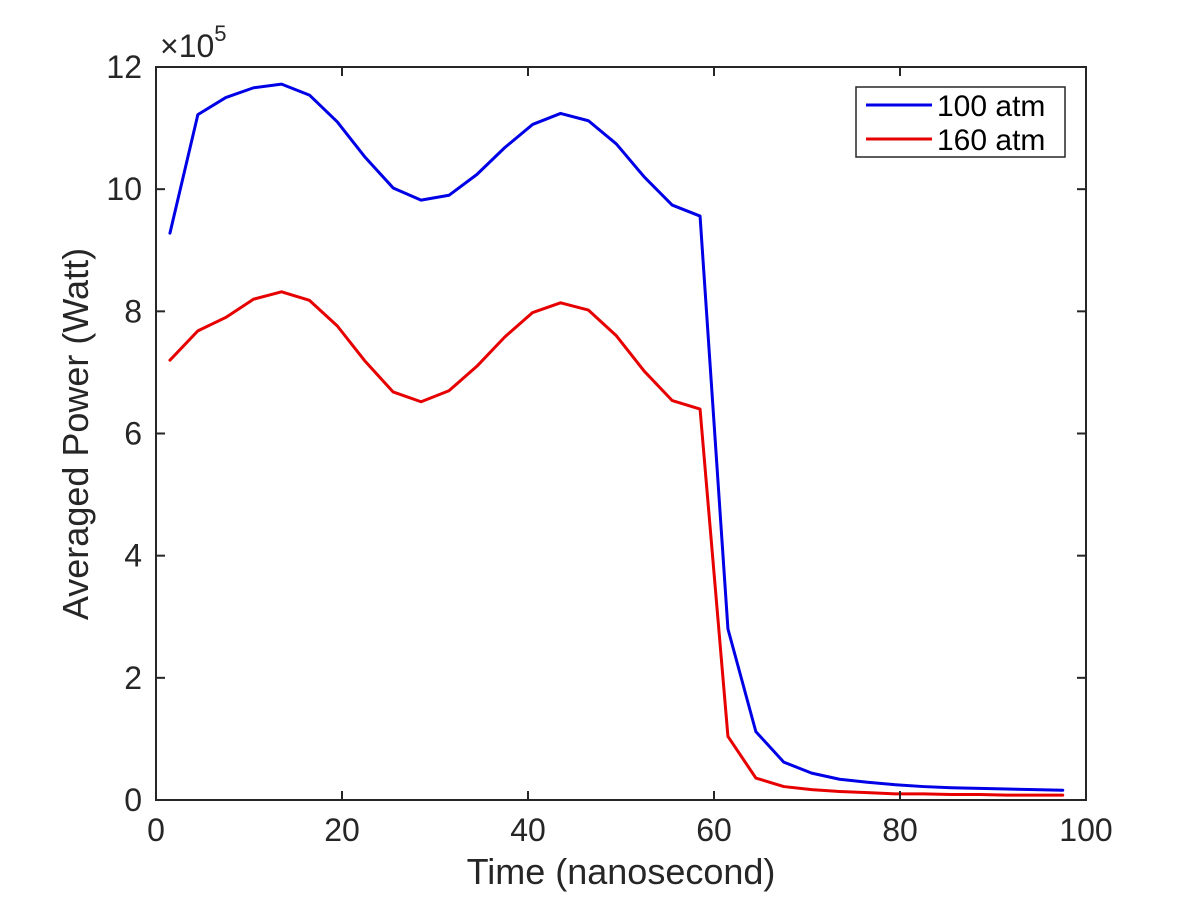 The image size is (1200, 900). What do you see at coordinates (900, 830) in the screenshot?
I see `x-tick-label: 80` at bounding box center [900, 830].